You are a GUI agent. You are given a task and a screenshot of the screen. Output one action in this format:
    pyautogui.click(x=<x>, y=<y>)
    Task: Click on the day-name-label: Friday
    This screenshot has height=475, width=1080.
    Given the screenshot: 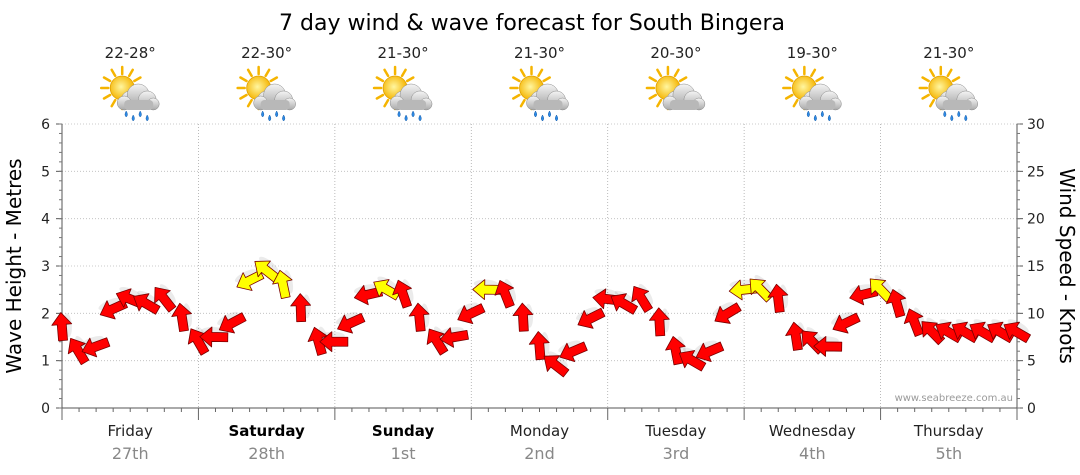 What is the action you would take?
    pyautogui.click(x=130, y=431)
    